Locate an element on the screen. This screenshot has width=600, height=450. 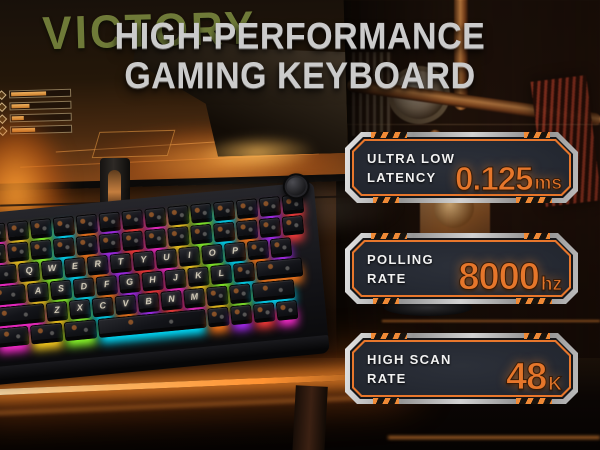
spec-badge-latency: ULTRA LOW LATENCY 0.125 ms is located at coordinates (461, 167).